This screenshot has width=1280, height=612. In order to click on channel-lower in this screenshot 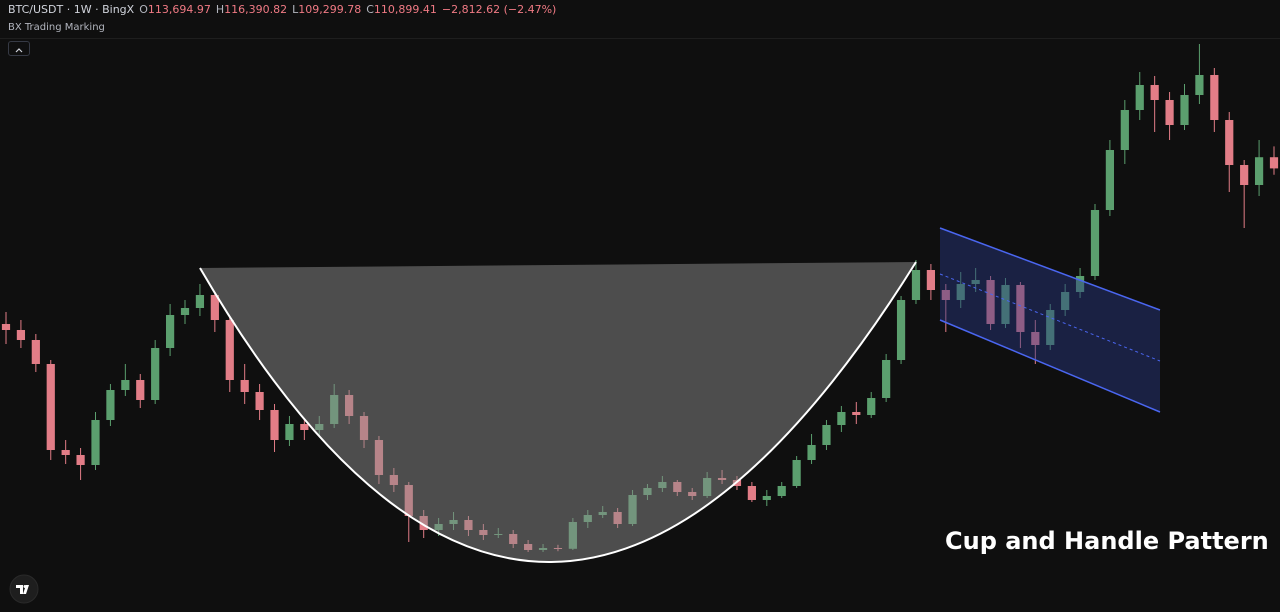, I will do `click(1050, 366)`.